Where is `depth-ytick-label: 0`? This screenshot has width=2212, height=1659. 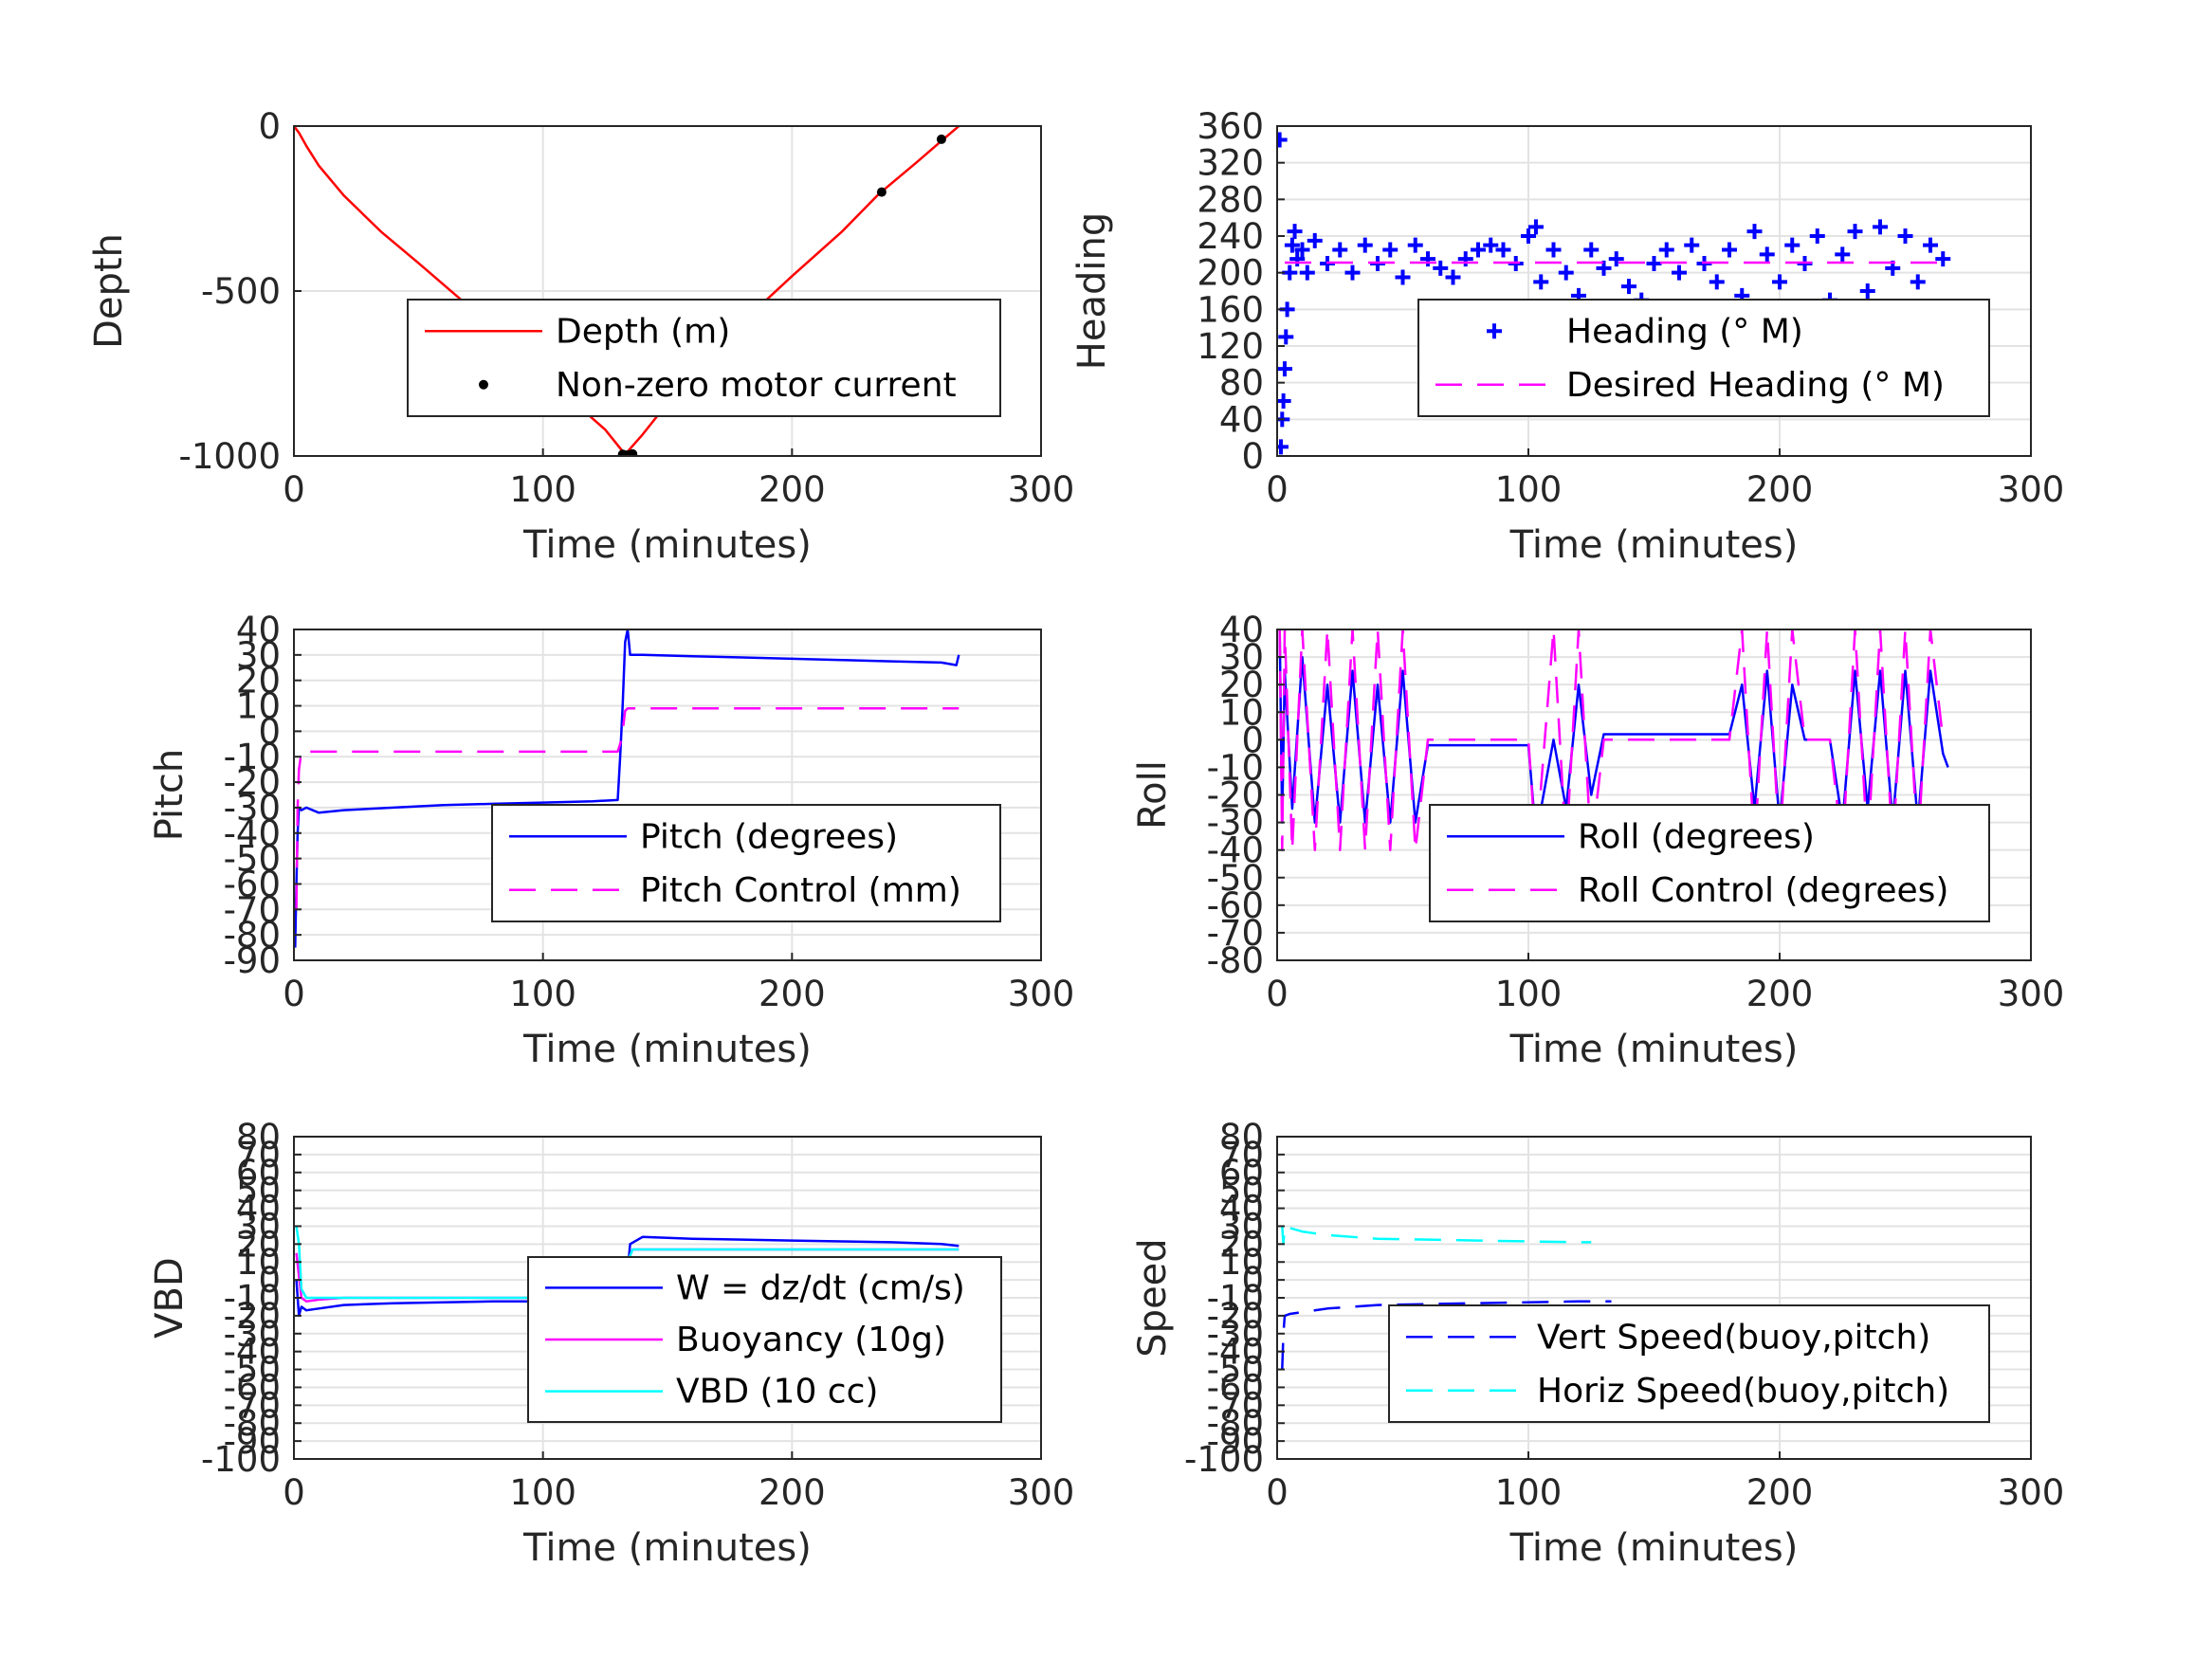
depth-ytick-label: 0 is located at coordinates (269, 126).